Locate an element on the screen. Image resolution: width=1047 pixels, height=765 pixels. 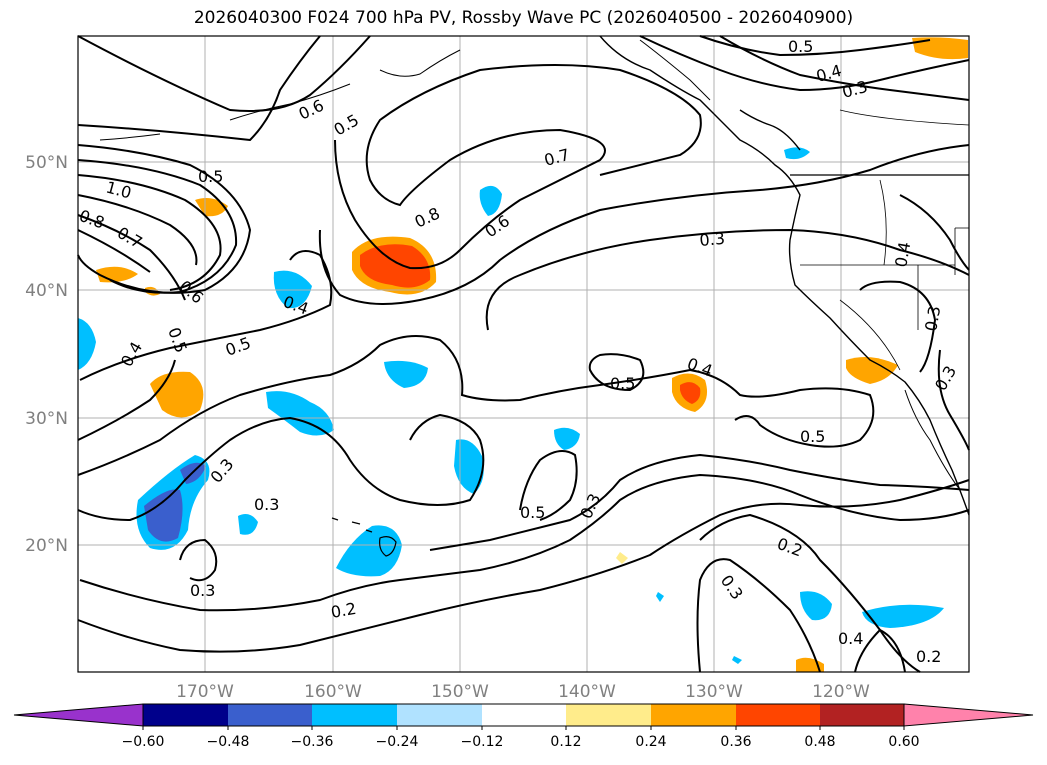
colorbar-tick-label: −0.36 is located at coordinates (312, 742).